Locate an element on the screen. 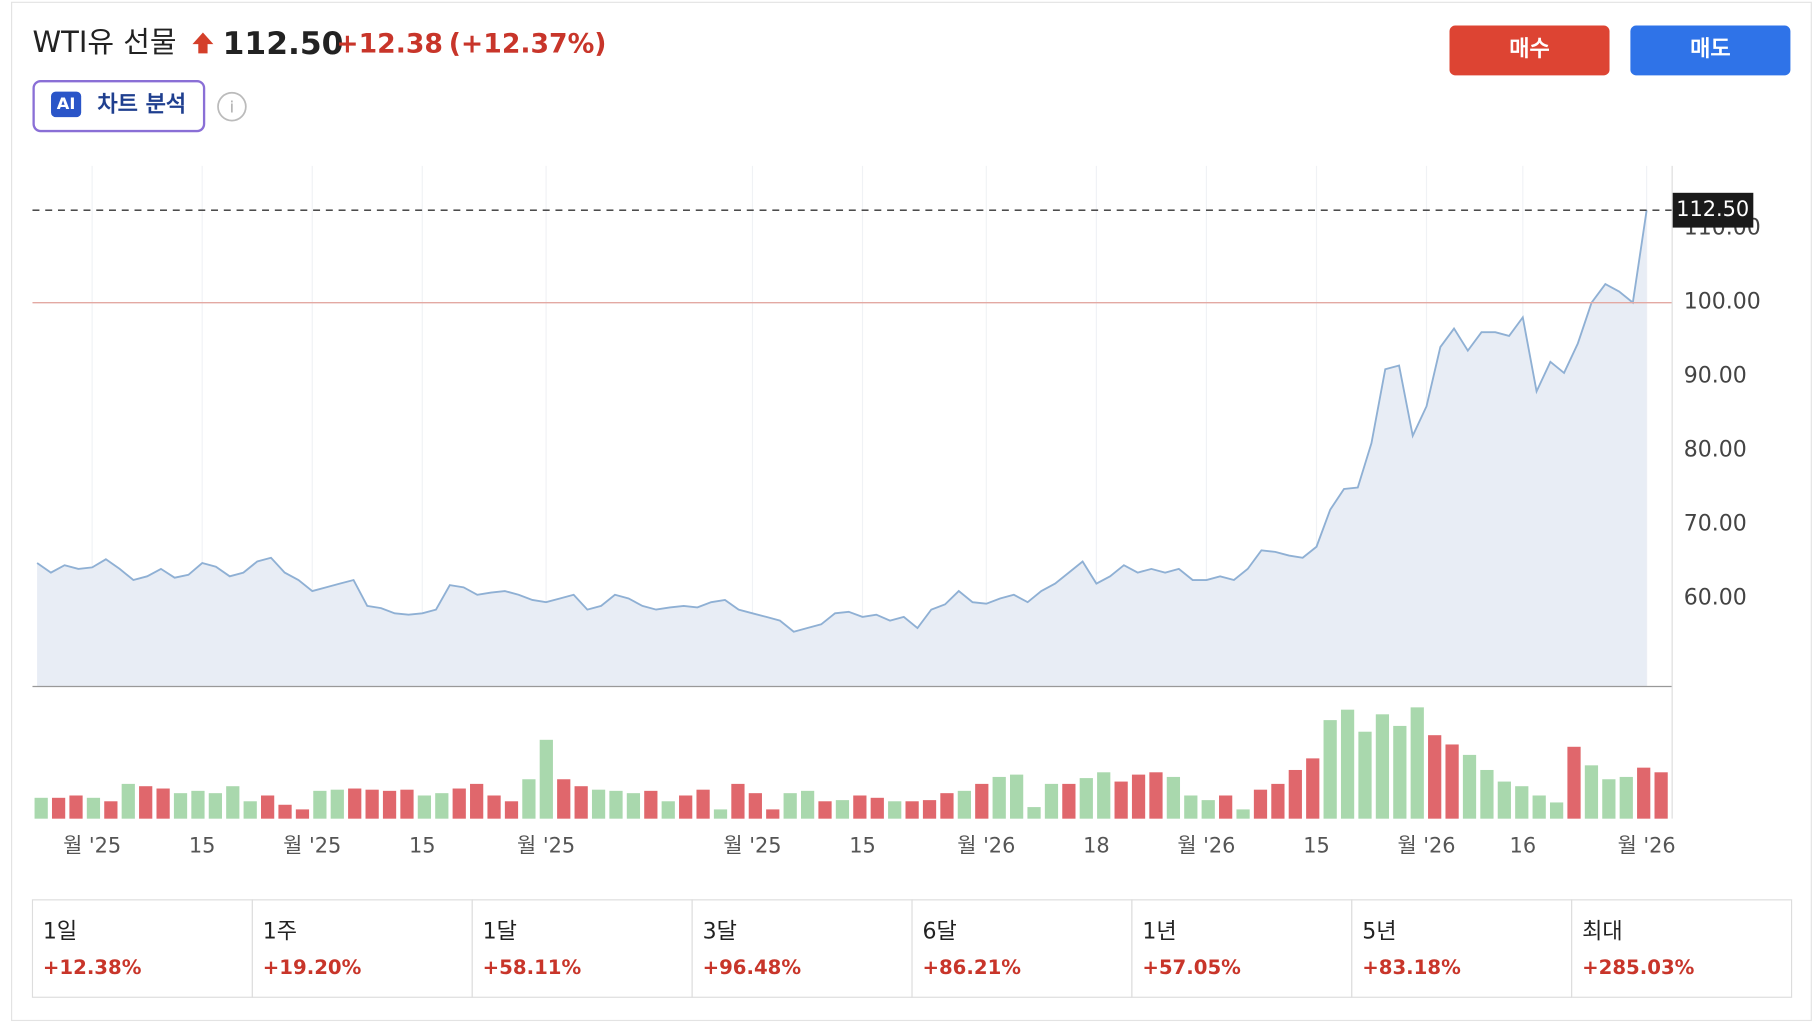  period-label: 5년 is located at coordinates (1379, 931).